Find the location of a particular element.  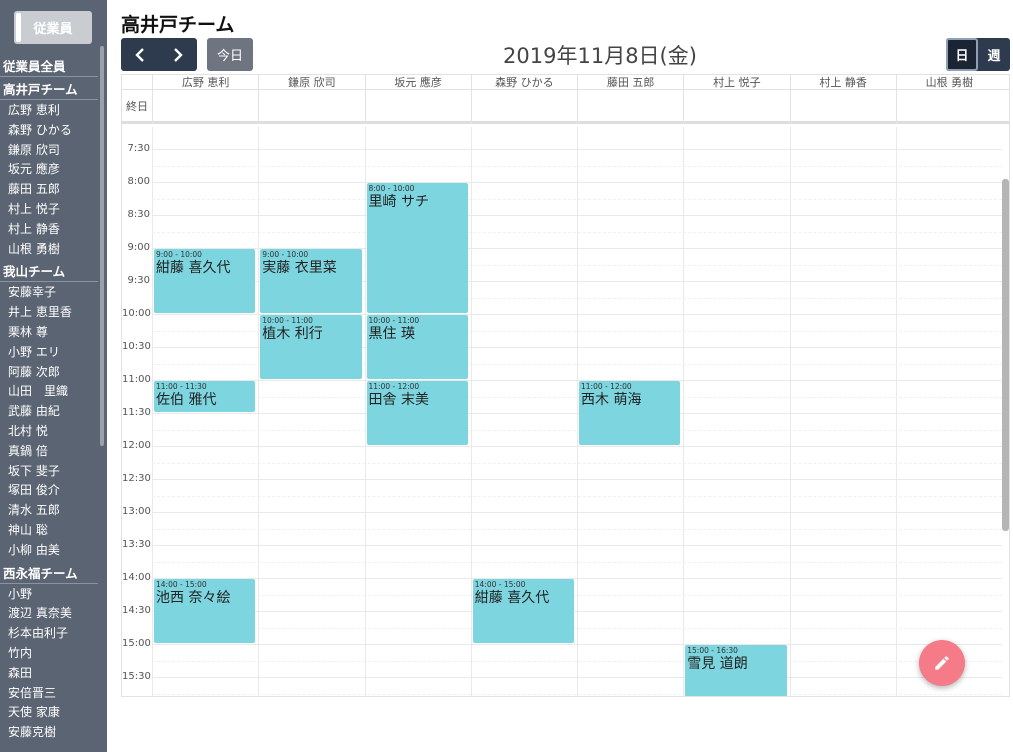

event-time: 8:00 - 10:00 is located at coordinates (417, 188).